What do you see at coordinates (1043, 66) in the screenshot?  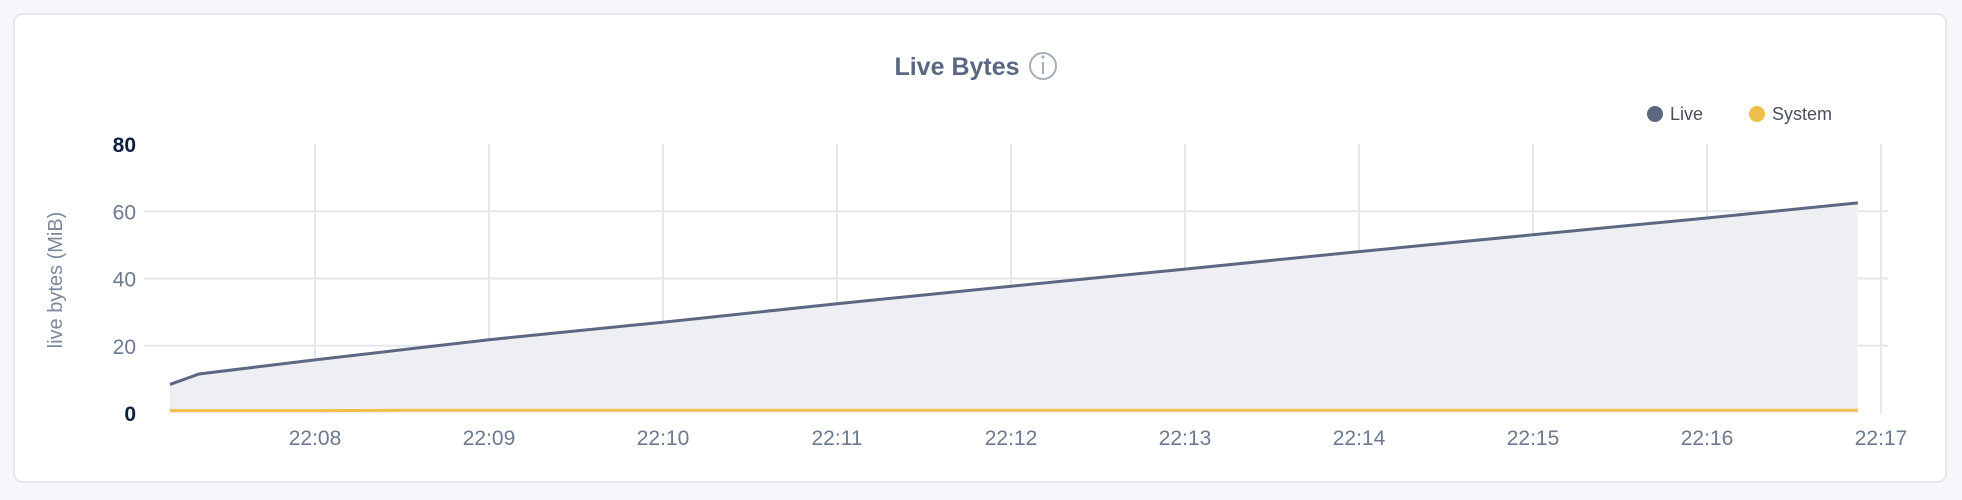 I see `info-circle-icon` at bounding box center [1043, 66].